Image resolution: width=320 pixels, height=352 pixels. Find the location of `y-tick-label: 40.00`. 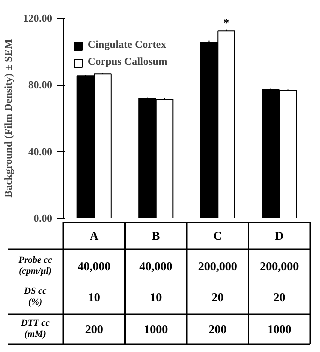

y-tick-label: 40.00 is located at coordinates (40, 152).